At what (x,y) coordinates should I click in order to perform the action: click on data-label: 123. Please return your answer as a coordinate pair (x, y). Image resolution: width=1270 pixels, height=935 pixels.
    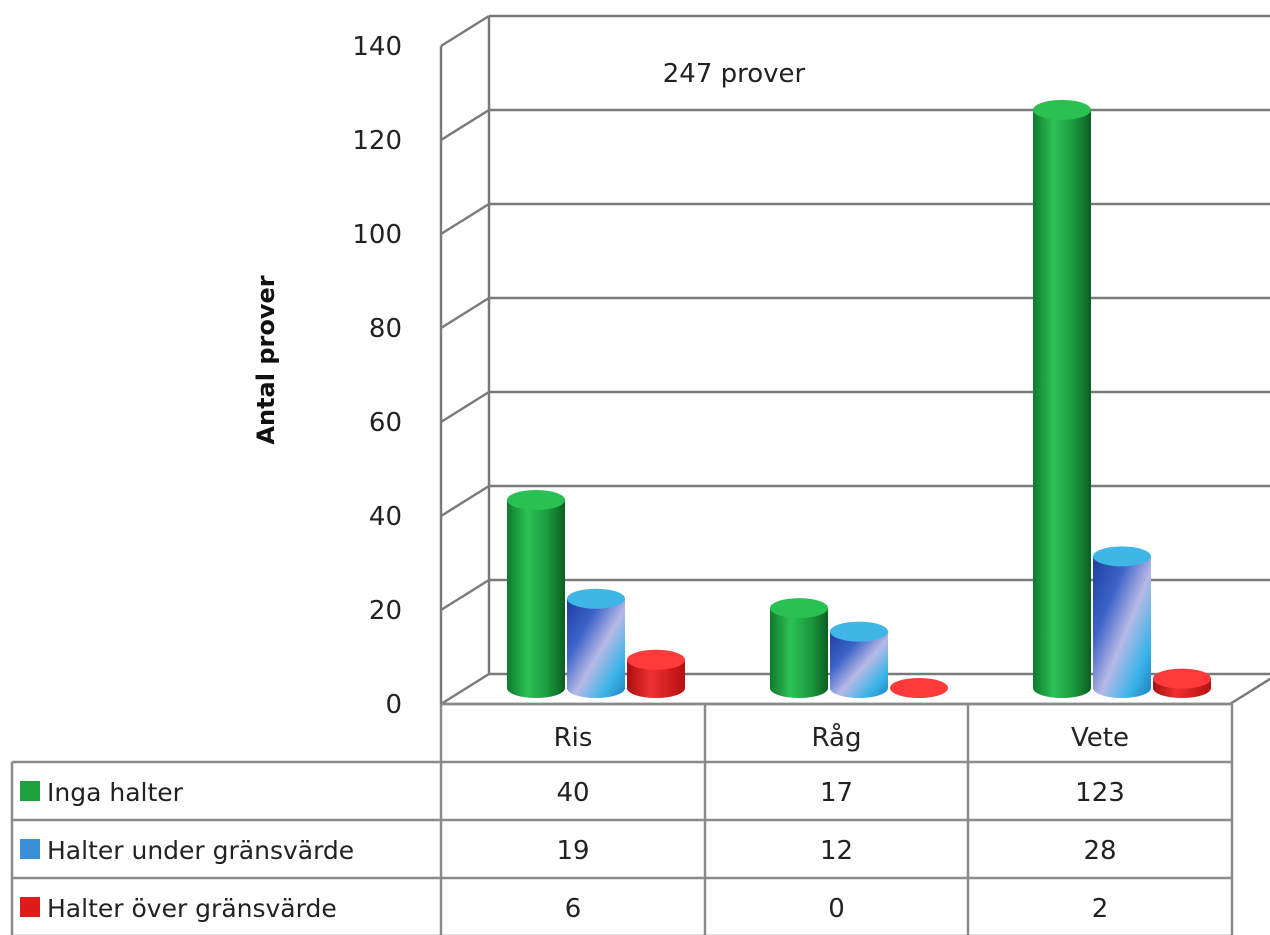
    Looking at the image, I should click on (1100, 793).